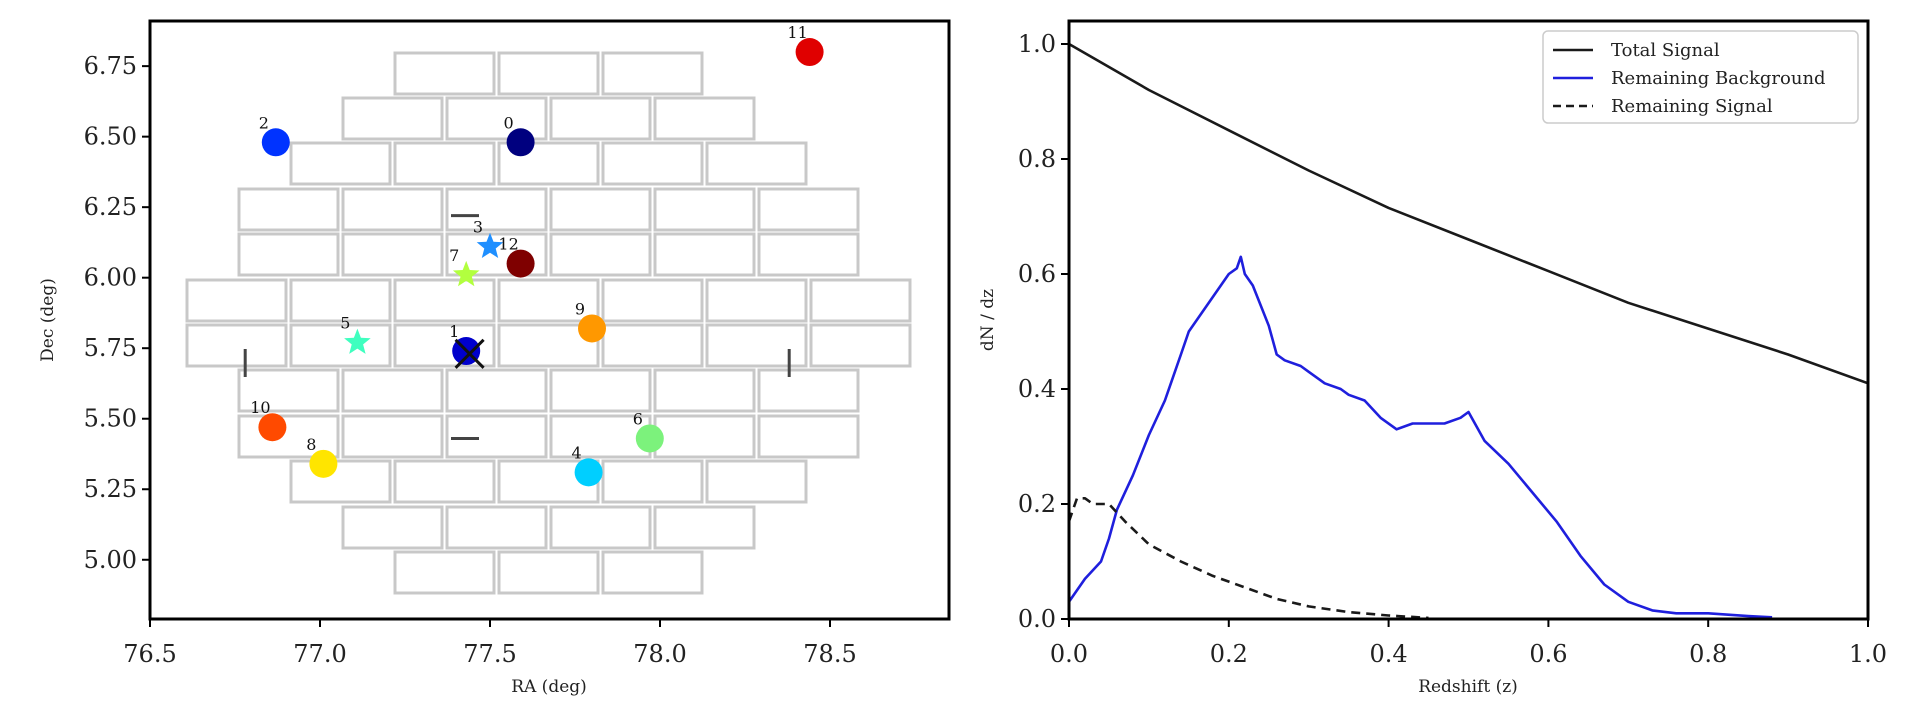  I want to click on dndz-tick-label: 0.8, so click(1037, 159).